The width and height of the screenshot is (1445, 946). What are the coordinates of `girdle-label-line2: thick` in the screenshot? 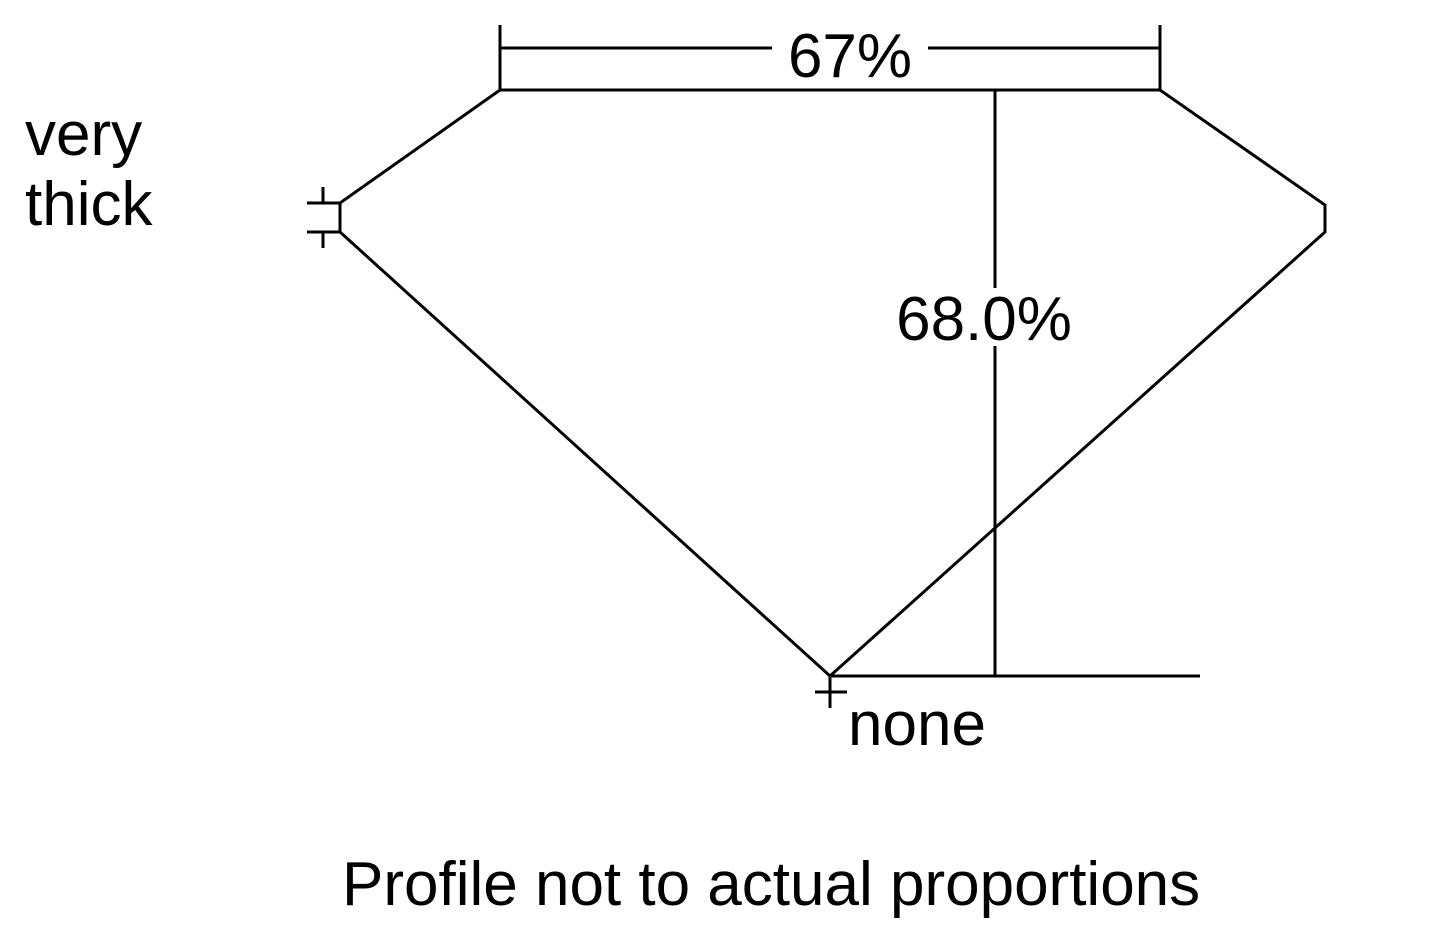 It's located at (89, 204).